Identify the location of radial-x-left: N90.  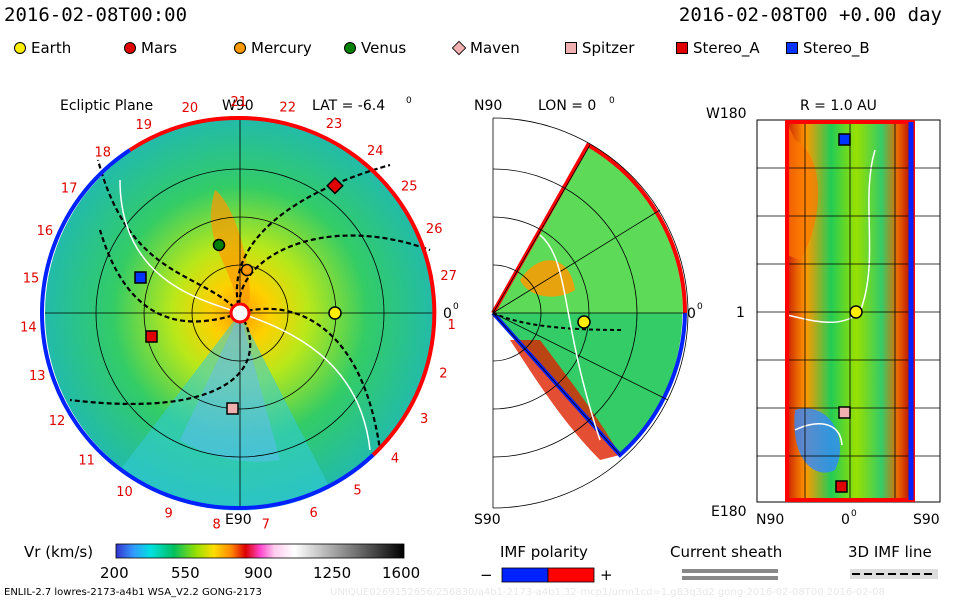
(770, 520).